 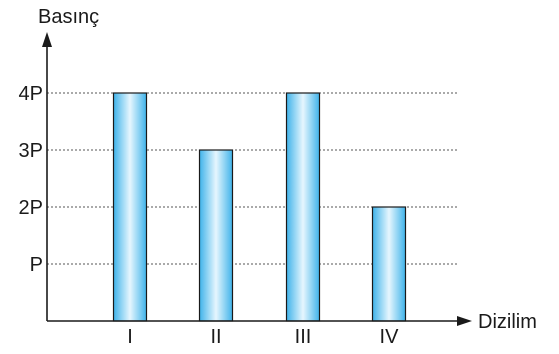 I want to click on x-tick-label-IV: IV, so click(x=390, y=337).